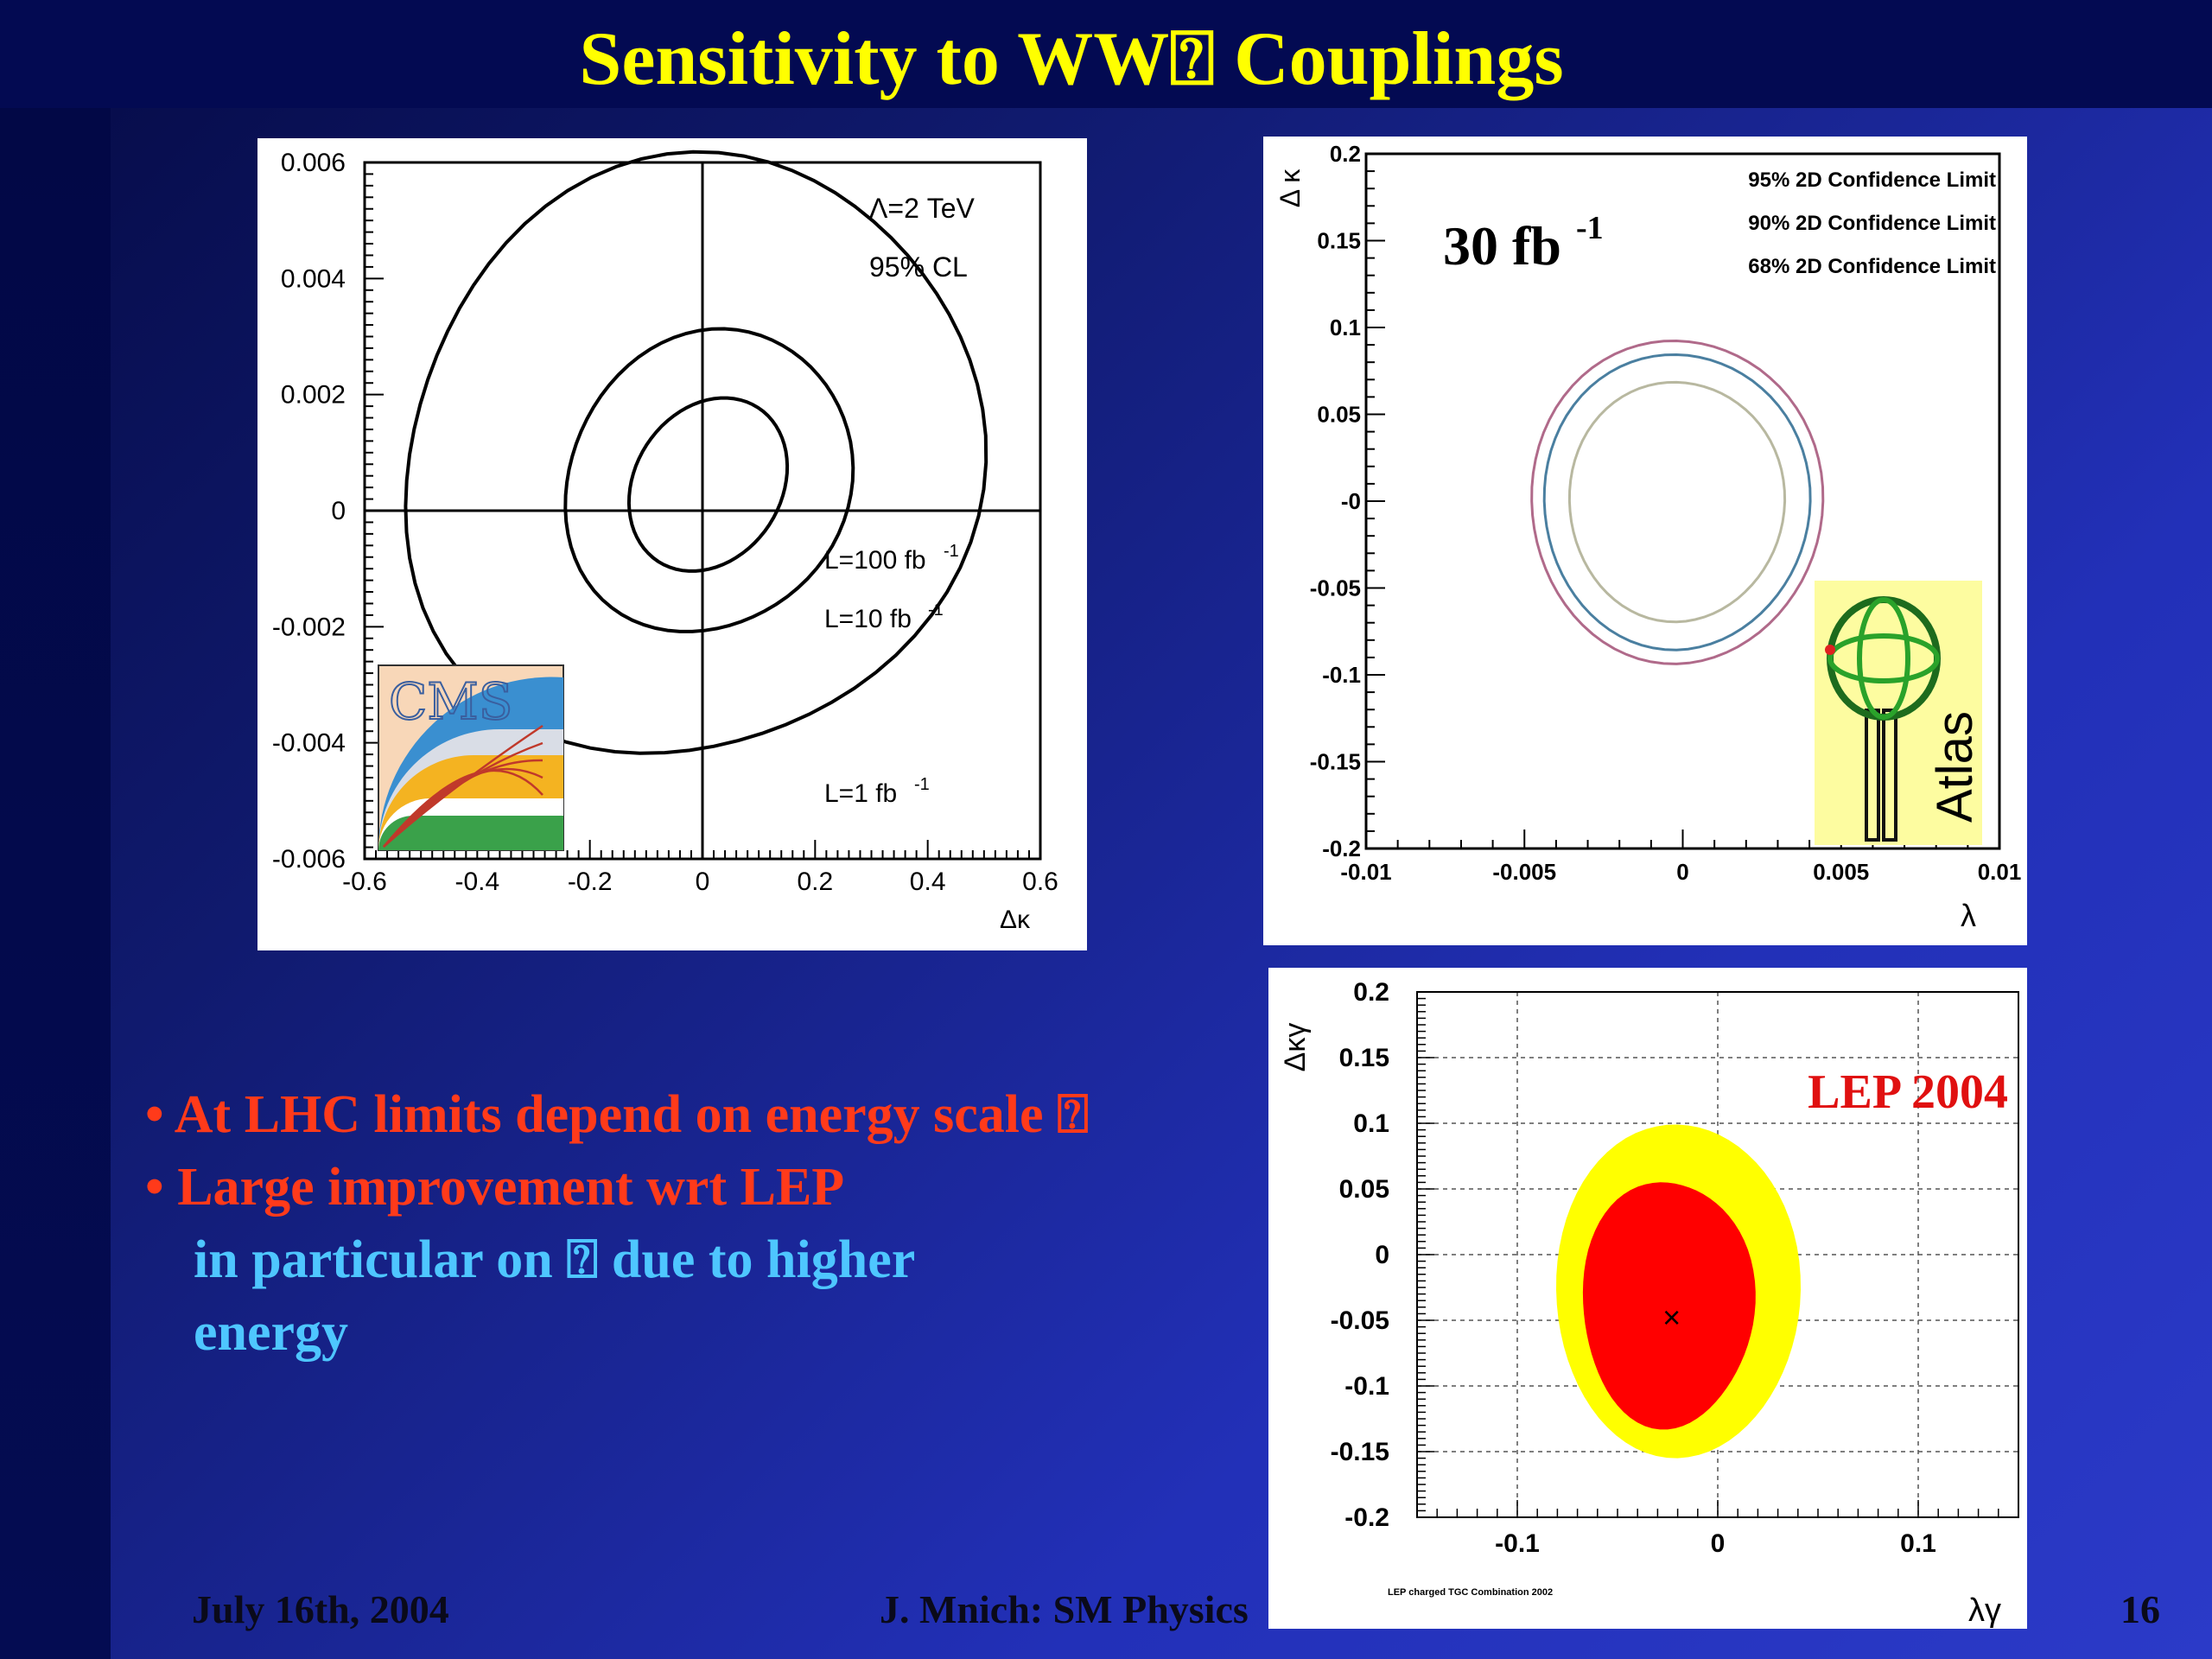 The width and height of the screenshot is (2212, 1659). I want to click on lep-x-tick-label: -0.1, so click(1517, 1543).